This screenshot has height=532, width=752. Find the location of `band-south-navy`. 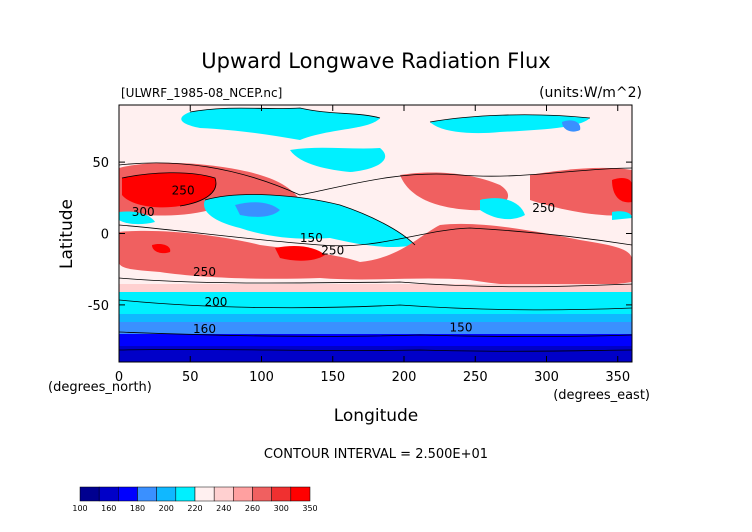

band-south-navy is located at coordinates (375, 354).